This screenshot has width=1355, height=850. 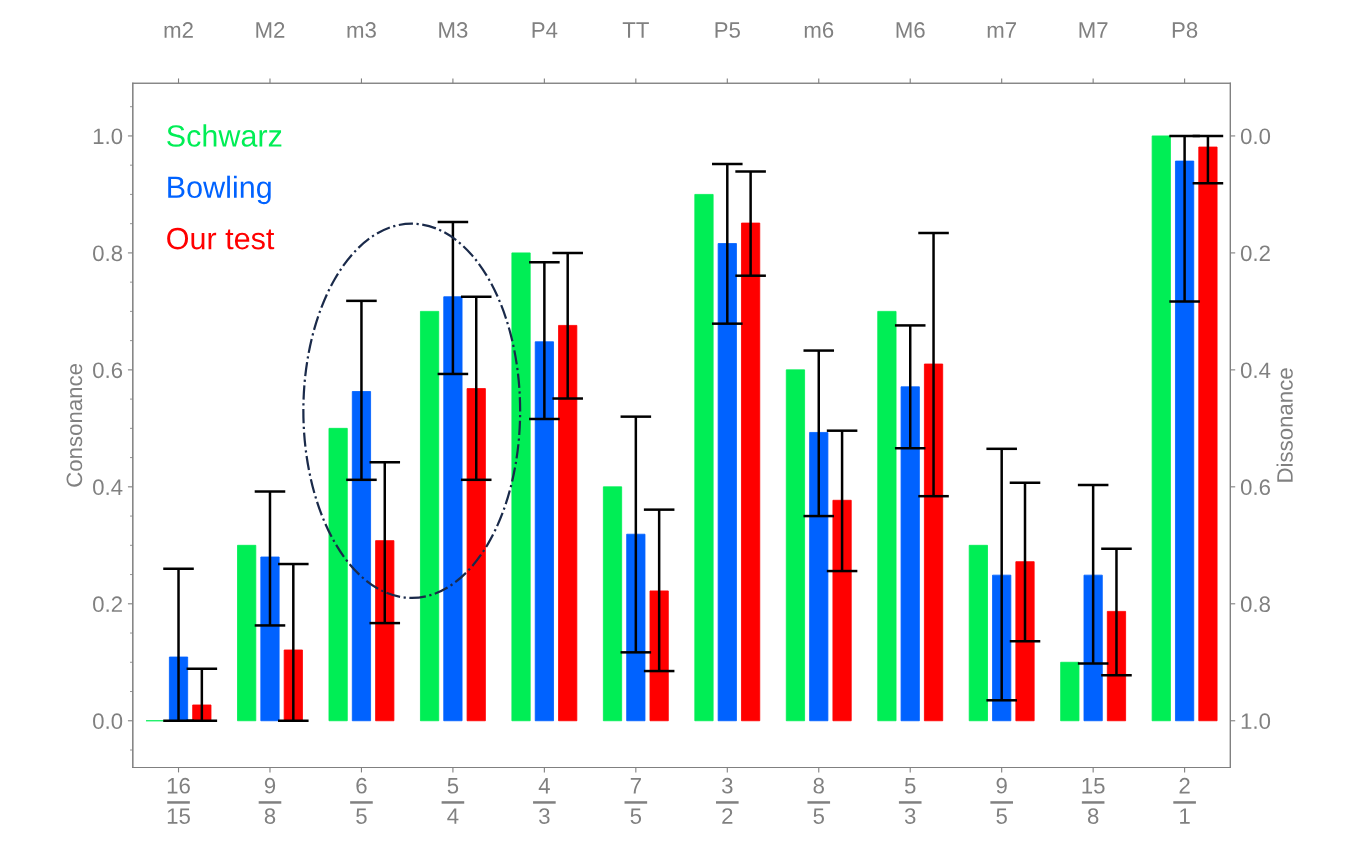 What do you see at coordinates (1256, 721) in the screenshot?
I see `y2-tick-label: 1.0` at bounding box center [1256, 721].